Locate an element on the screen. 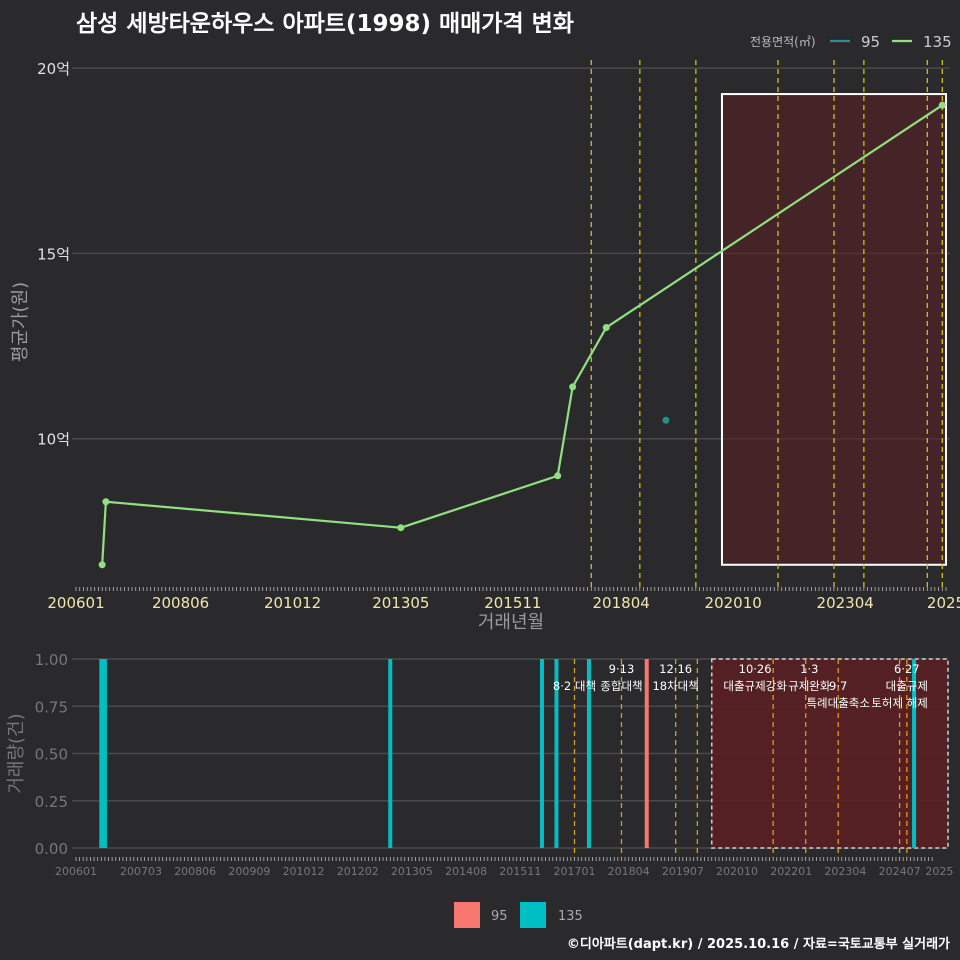 The width and height of the screenshot is (960, 960). policy-annotation-3: 12·16 is located at coordinates (675, 669).